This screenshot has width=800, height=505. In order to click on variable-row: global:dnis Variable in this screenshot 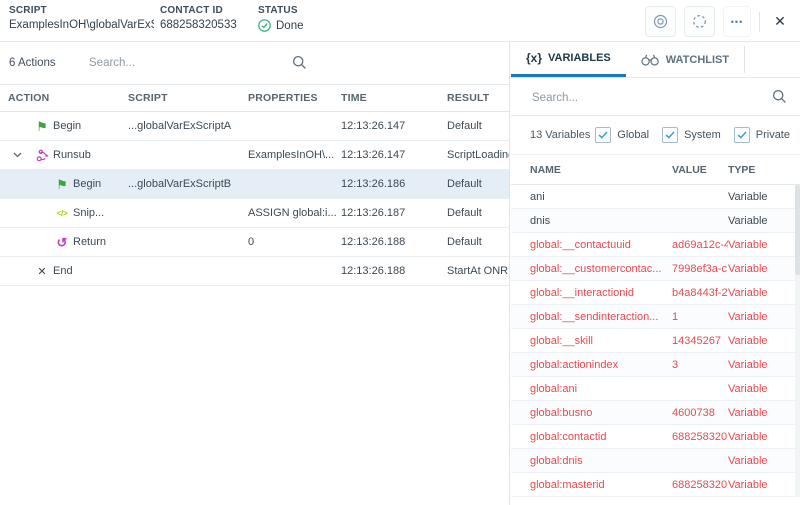, I will do `click(655, 461)`.